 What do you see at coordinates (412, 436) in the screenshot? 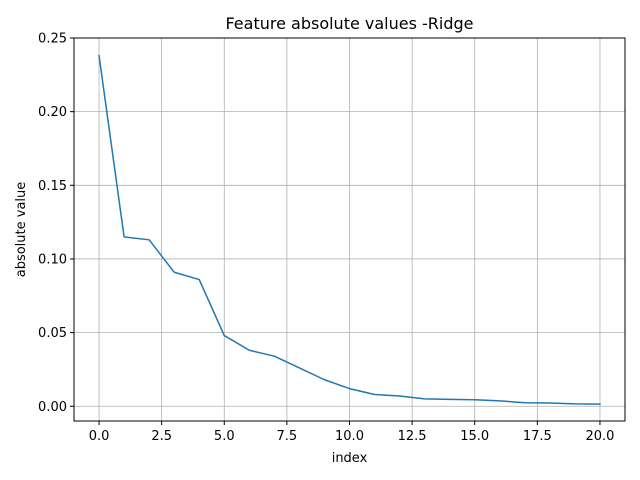
I see `x-tick-label: 12.5` at bounding box center [412, 436].